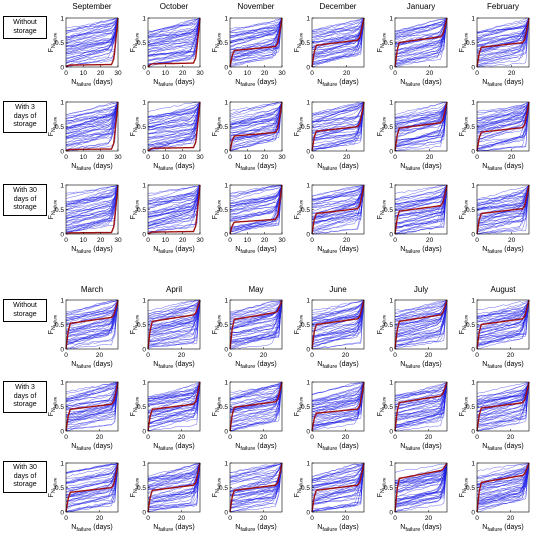  I want to click on subplot-august-row3: 0 0.5 1 0 20 Nfailure (days) FNfailure, so click(494, 497).